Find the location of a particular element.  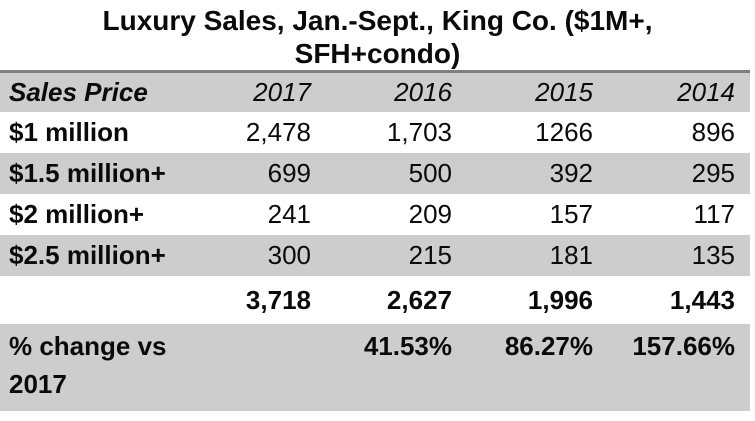

total-value: 3,718 is located at coordinates (278, 299).